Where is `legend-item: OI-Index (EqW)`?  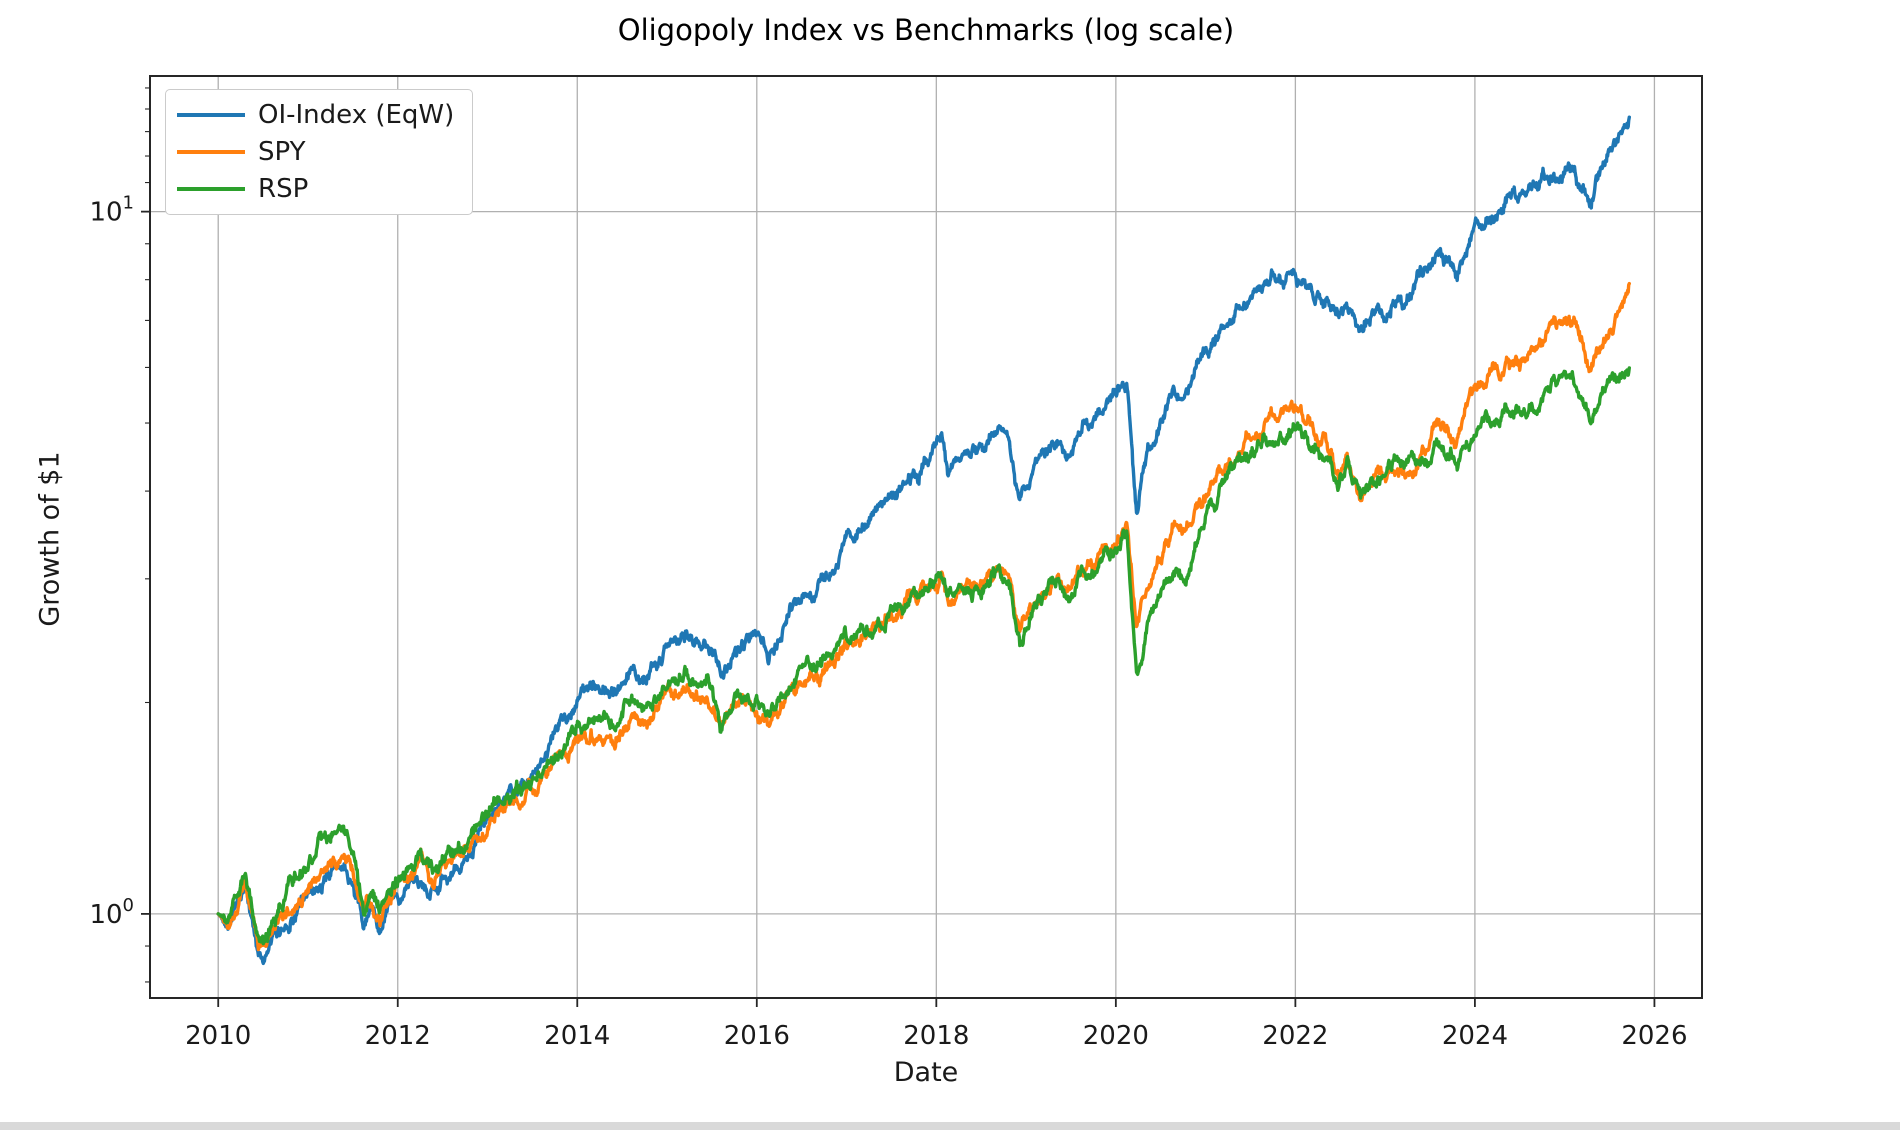 legend-item: OI-Index (EqW) is located at coordinates (319, 115).